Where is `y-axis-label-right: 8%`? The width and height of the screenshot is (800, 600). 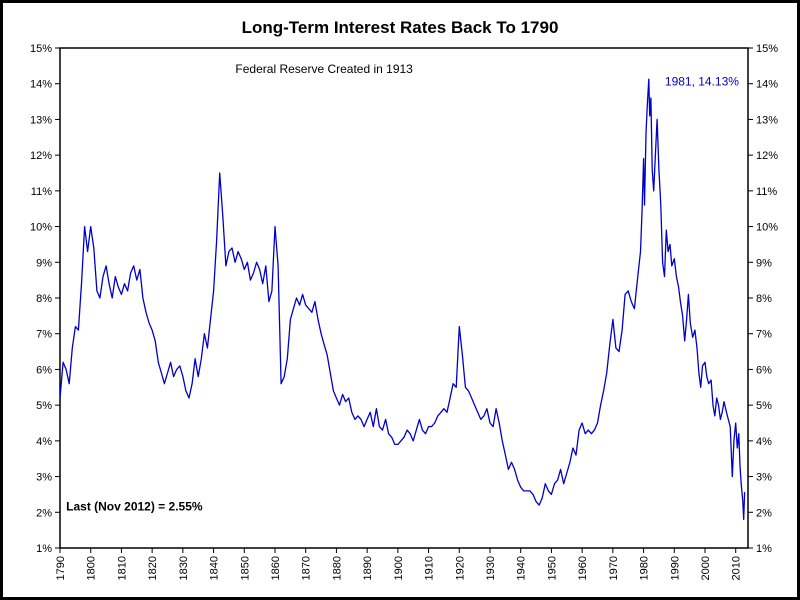 y-axis-label-right: 8% is located at coordinates (764, 299).